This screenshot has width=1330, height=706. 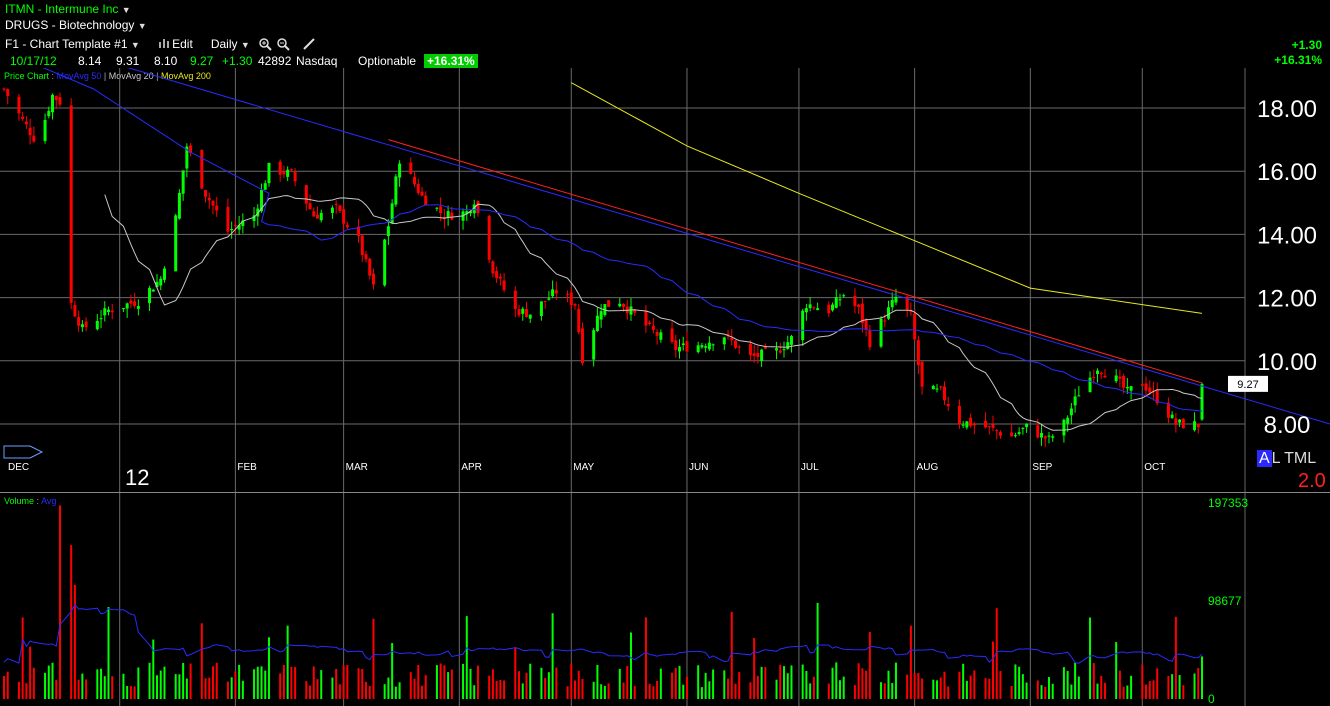 I want to click on interval-selector: Daily ▼, so click(x=230, y=44).